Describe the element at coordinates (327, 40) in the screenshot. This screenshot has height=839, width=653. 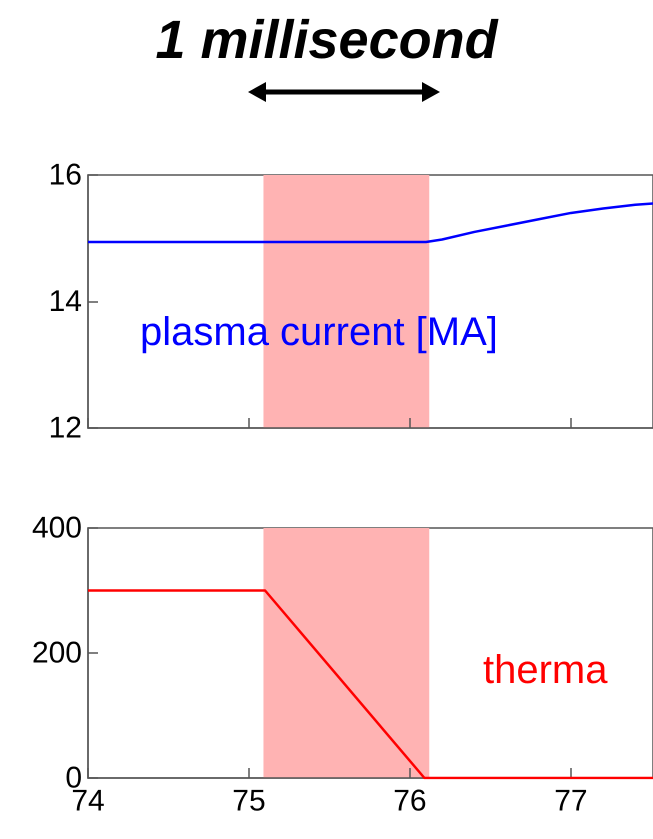
I see `chart-title: 1 millisecond` at that location.